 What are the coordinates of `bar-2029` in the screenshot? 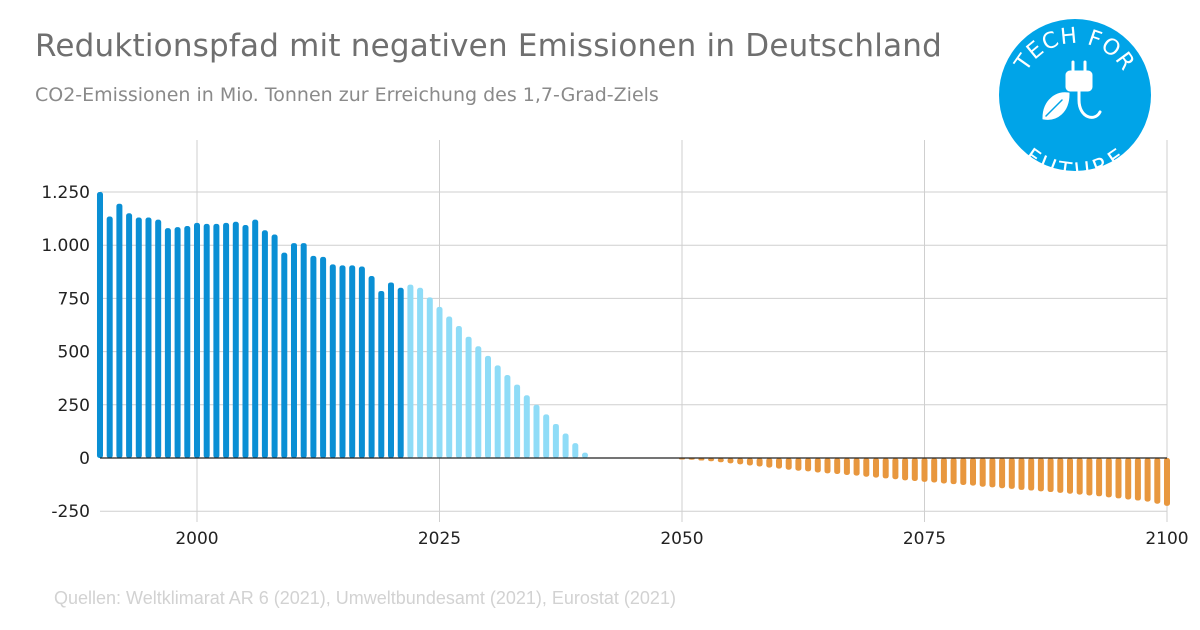 It's located at (478, 402).